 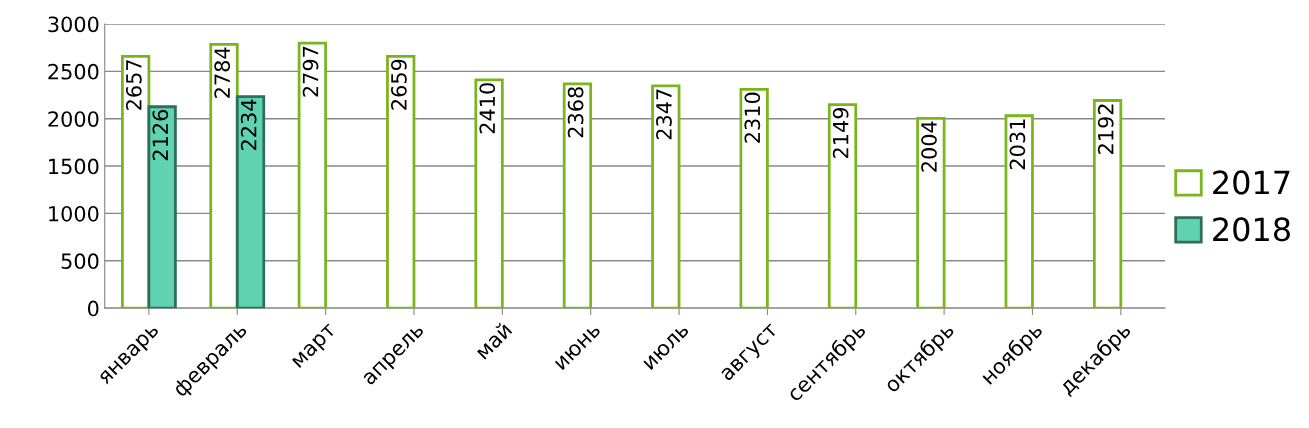 What do you see at coordinates (248, 124) in the screenshot?
I see `data-label: 2234` at bounding box center [248, 124].